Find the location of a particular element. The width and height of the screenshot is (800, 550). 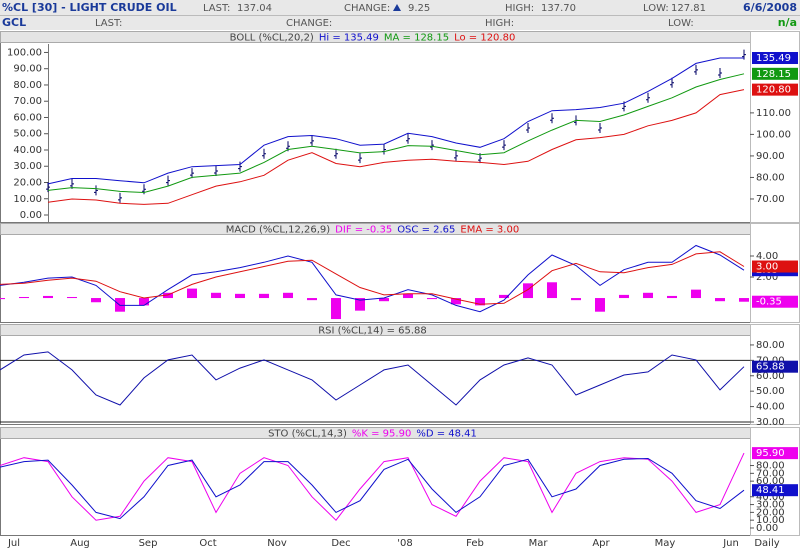

last-value-label: 135.49 is located at coordinates (773, 58).